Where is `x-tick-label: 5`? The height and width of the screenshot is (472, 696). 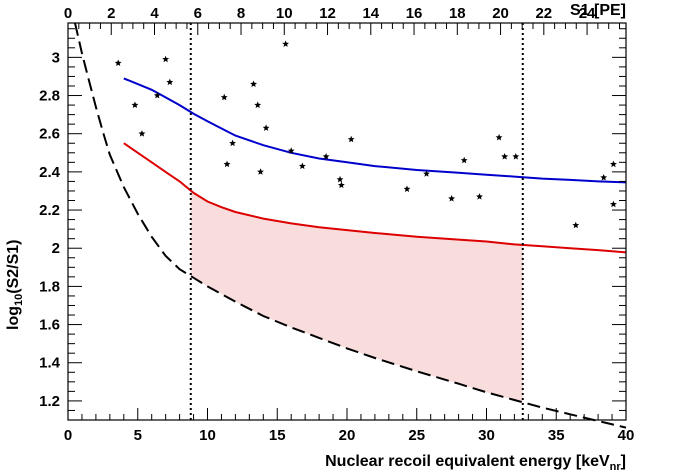 x-tick-label: 5 is located at coordinates (138, 435).